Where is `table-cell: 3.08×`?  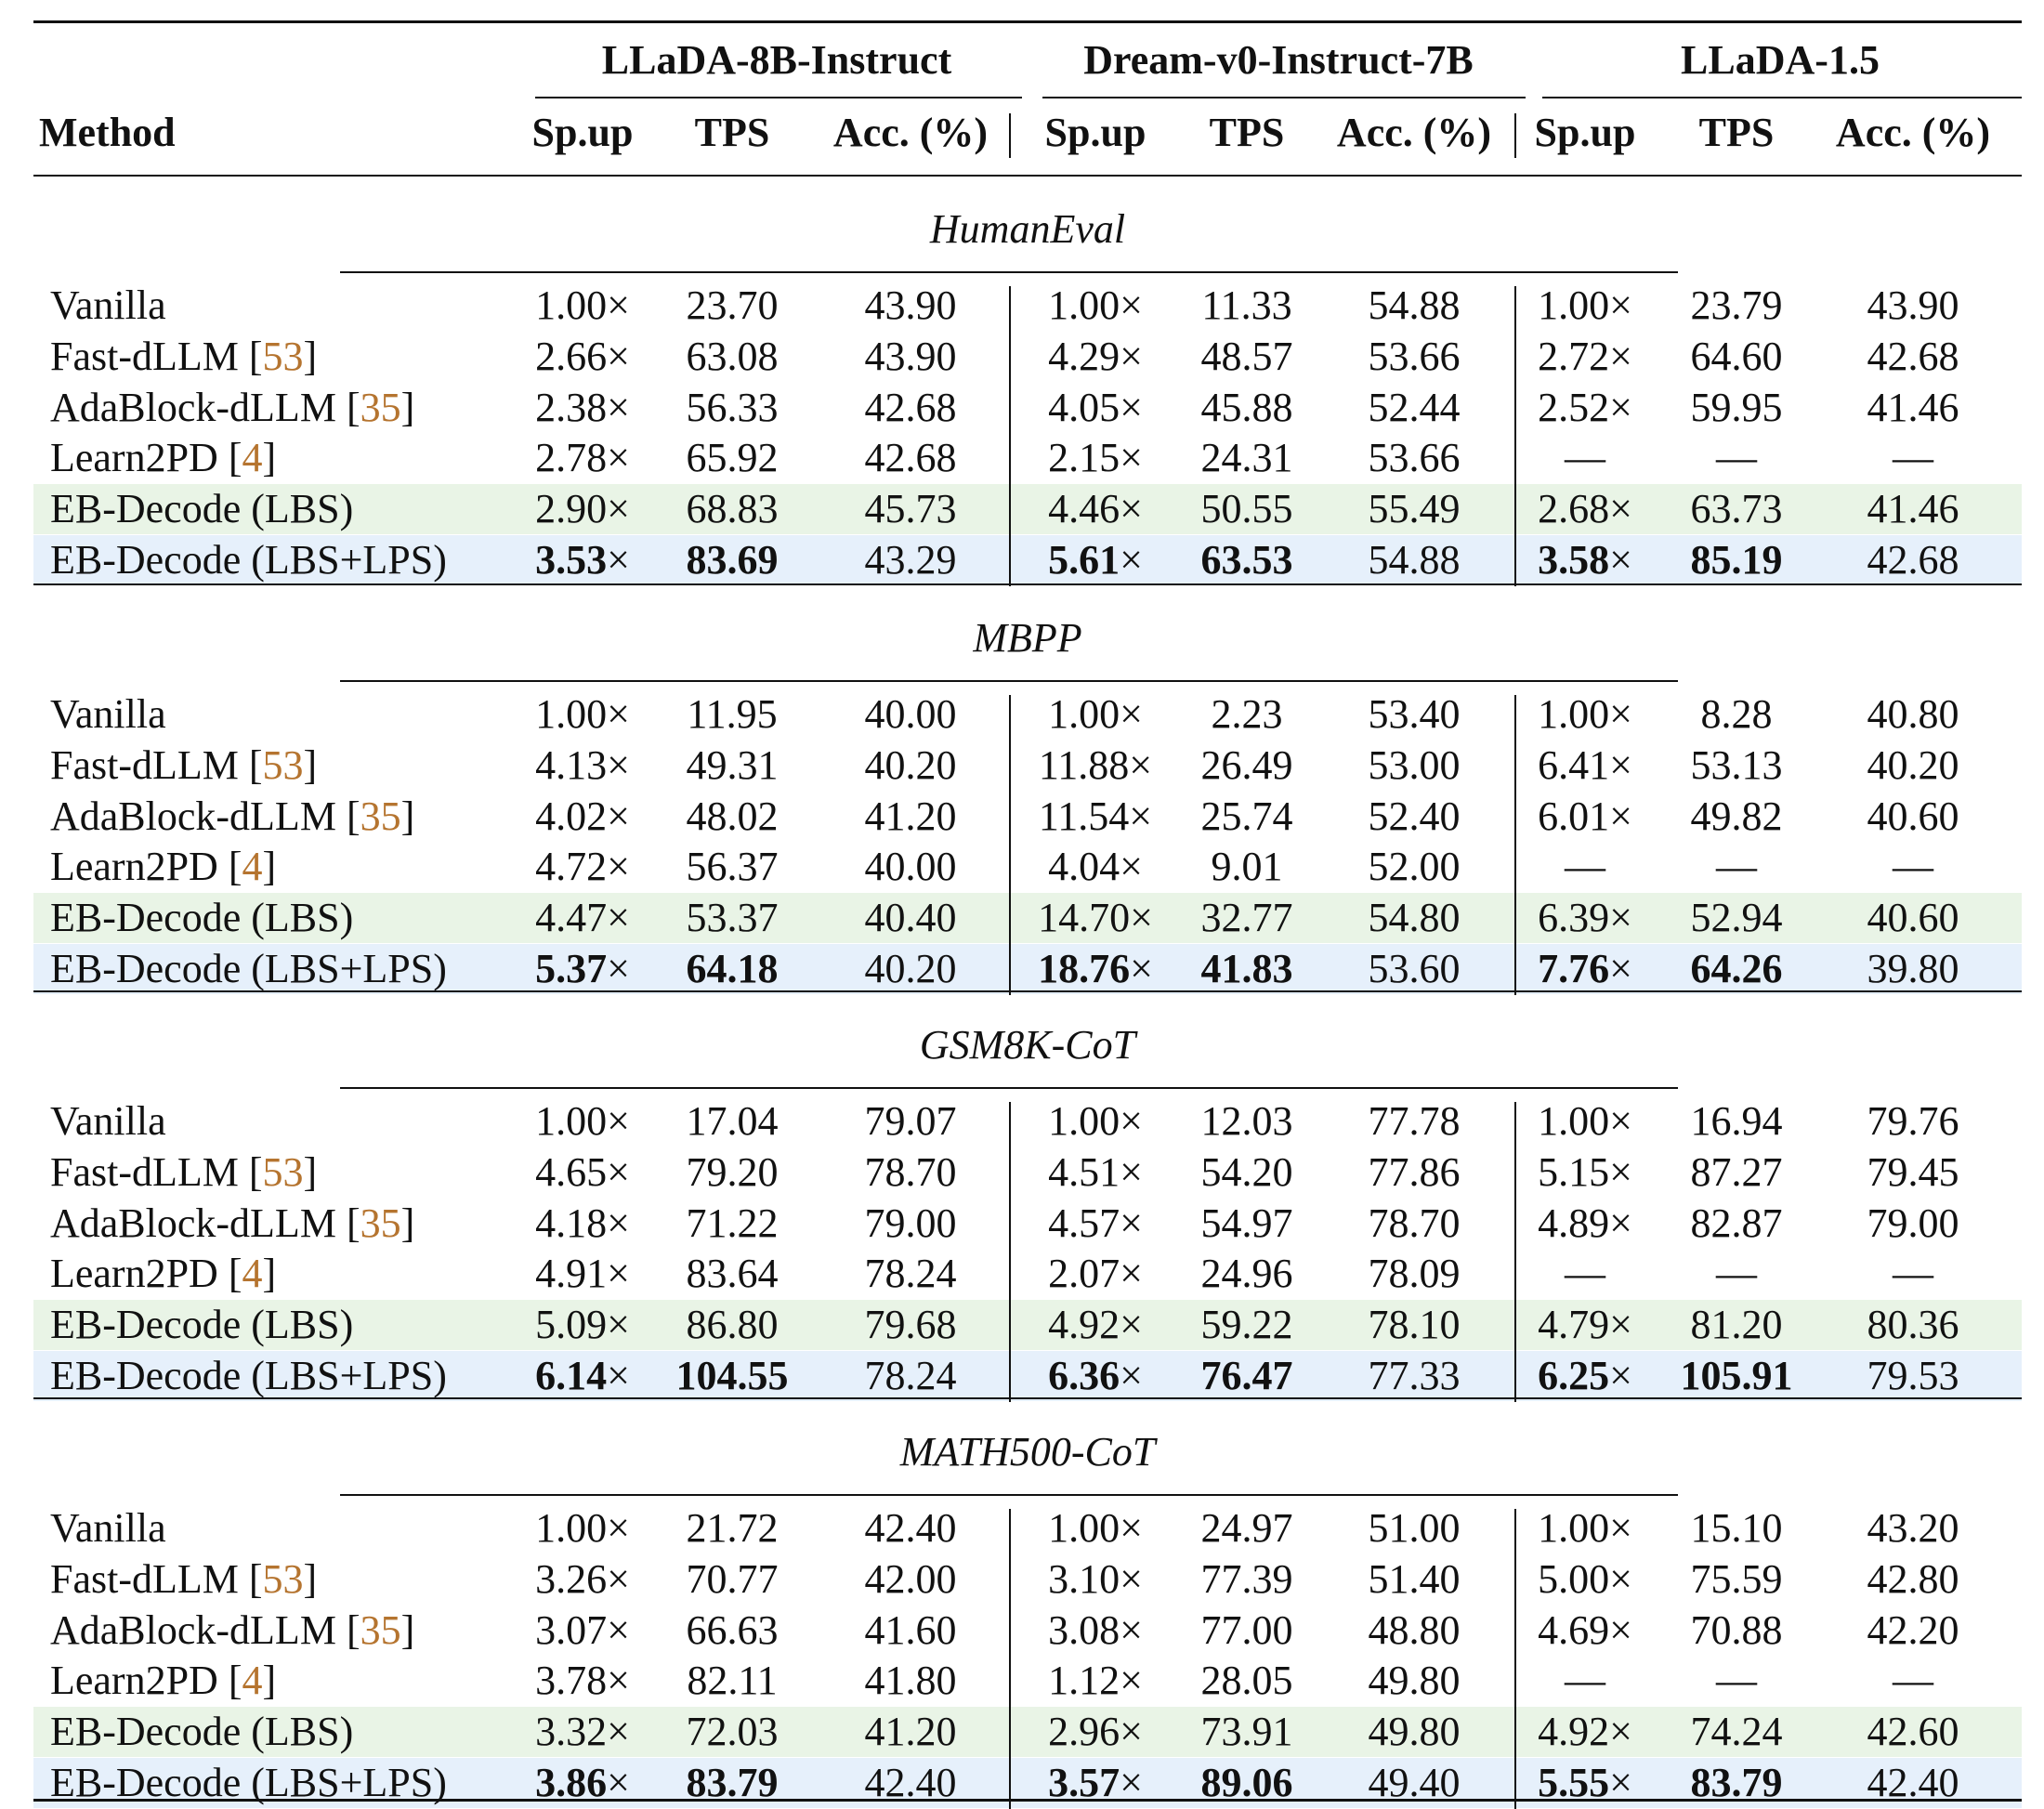 table-cell: 3.08× is located at coordinates (1095, 1630).